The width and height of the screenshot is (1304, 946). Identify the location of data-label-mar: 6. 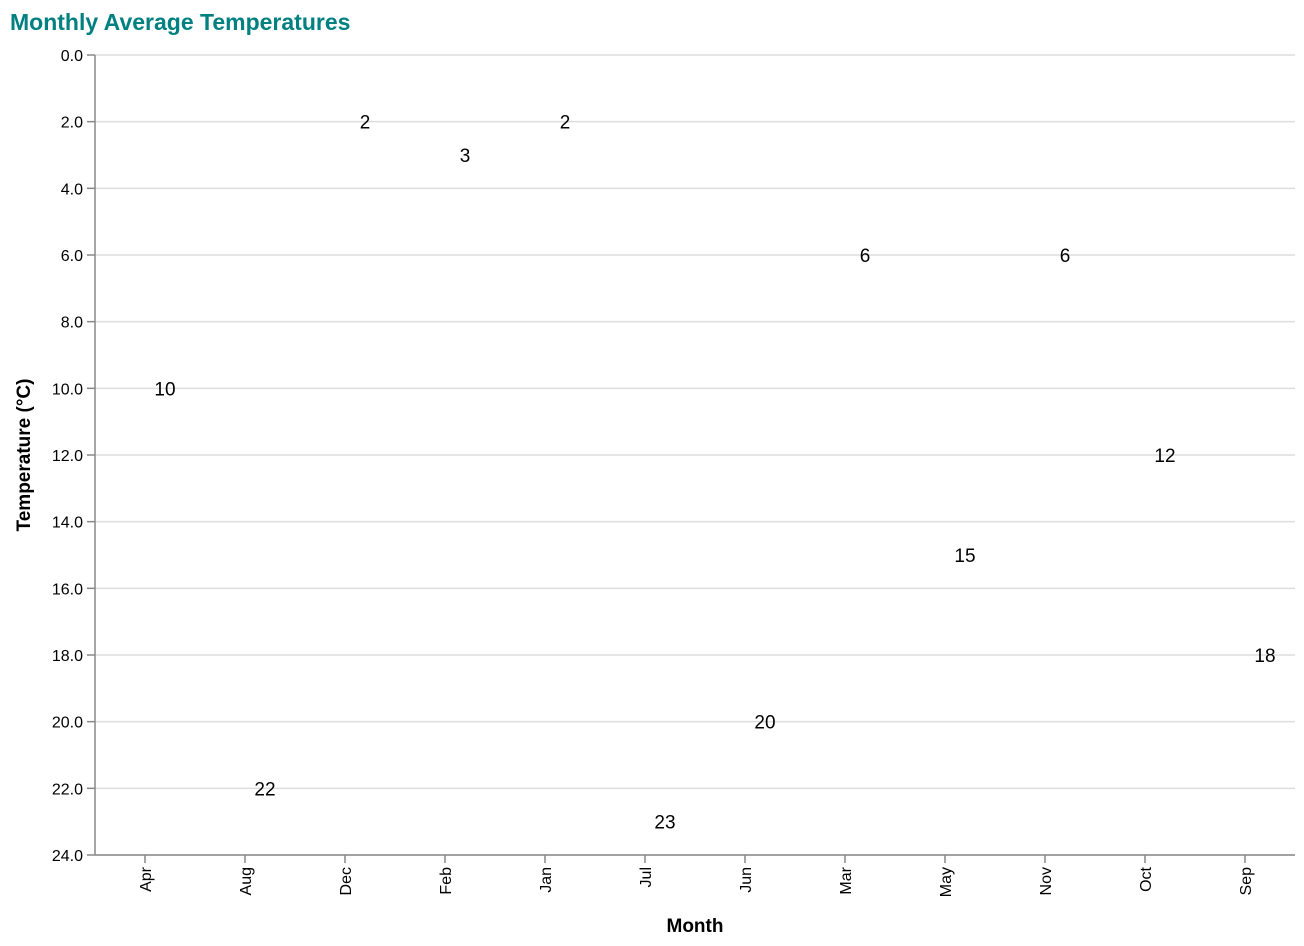
(865, 256).